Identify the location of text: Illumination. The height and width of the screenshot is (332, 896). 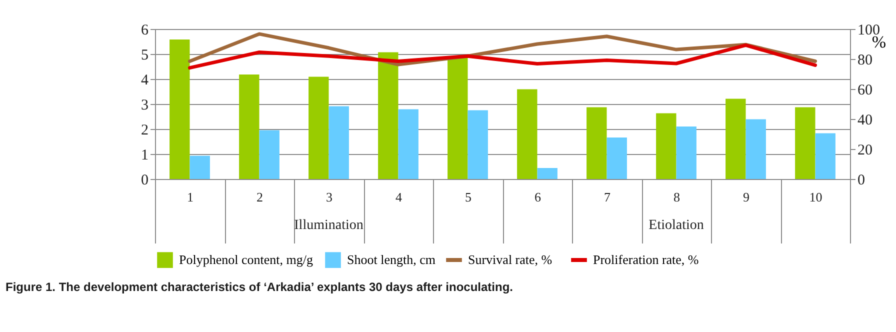
(329, 225).